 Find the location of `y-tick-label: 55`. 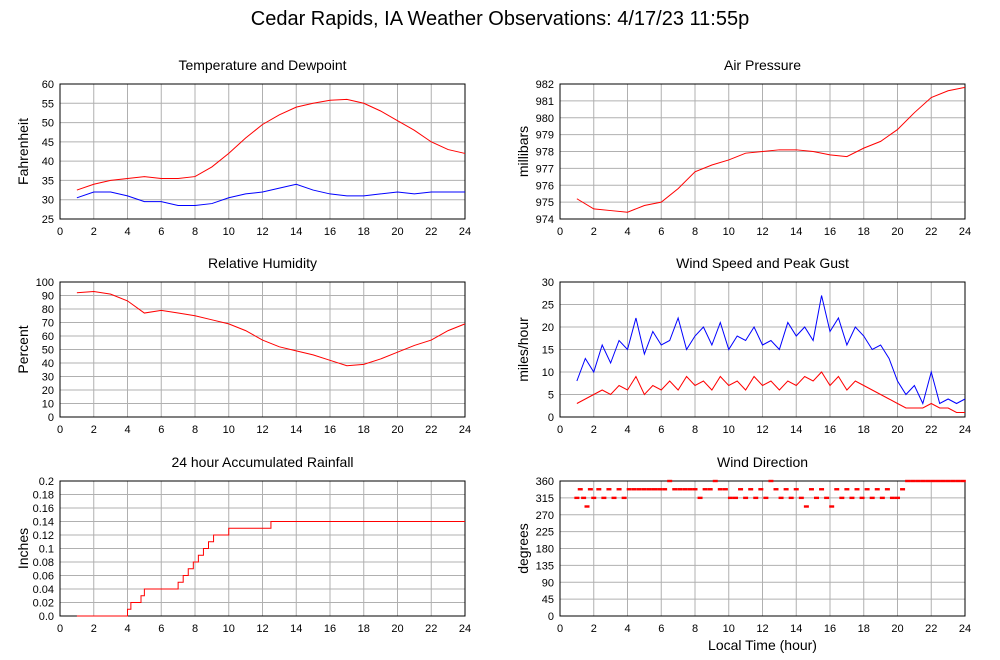

y-tick-label: 55 is located at coordinates (48, 104).